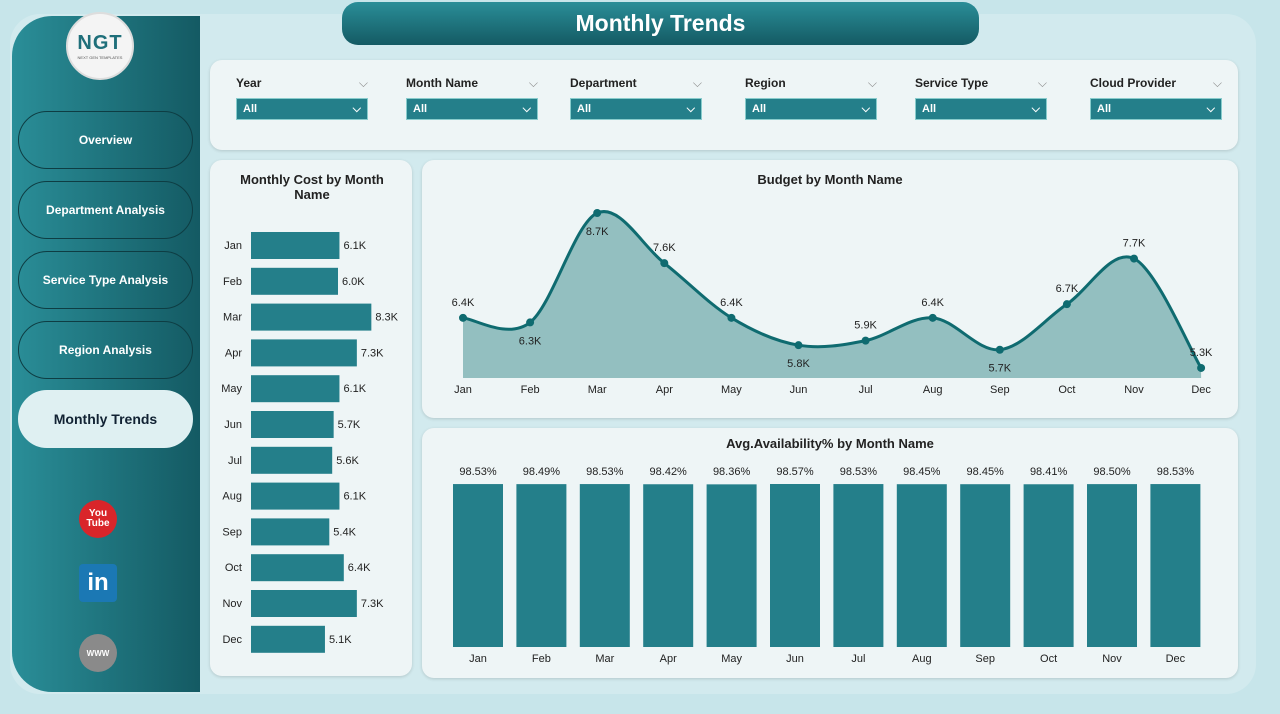  What do you see at coordinates (100, 46) in the screenshot?
I see `logo: NGT NEXT GEN TEMPLATES` at bounding box center [100, 46].